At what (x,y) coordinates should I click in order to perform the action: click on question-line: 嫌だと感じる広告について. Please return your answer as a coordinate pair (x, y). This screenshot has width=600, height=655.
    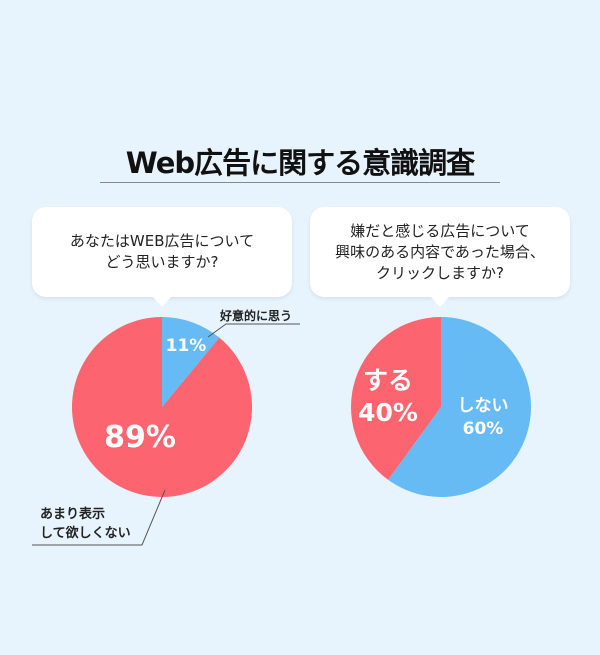
    Looking at the image, I should click on (440, 230).